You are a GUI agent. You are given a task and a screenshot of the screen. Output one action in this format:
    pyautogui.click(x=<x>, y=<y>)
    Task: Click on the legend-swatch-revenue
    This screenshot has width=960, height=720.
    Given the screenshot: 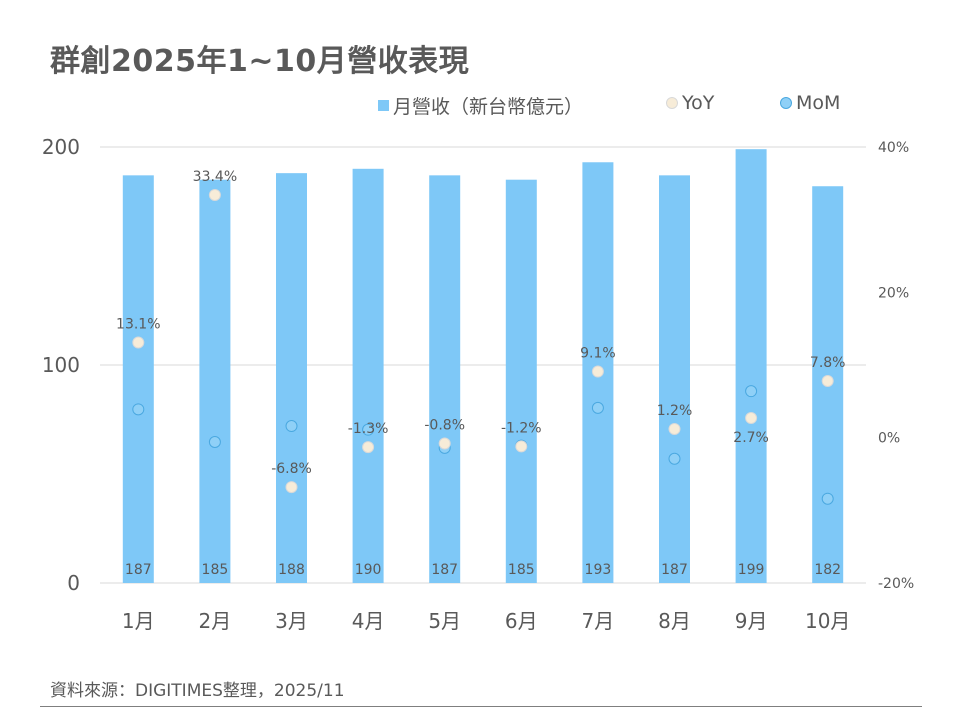 What is the action you would take?
    pyautogui.click(x=383, y=105)
    